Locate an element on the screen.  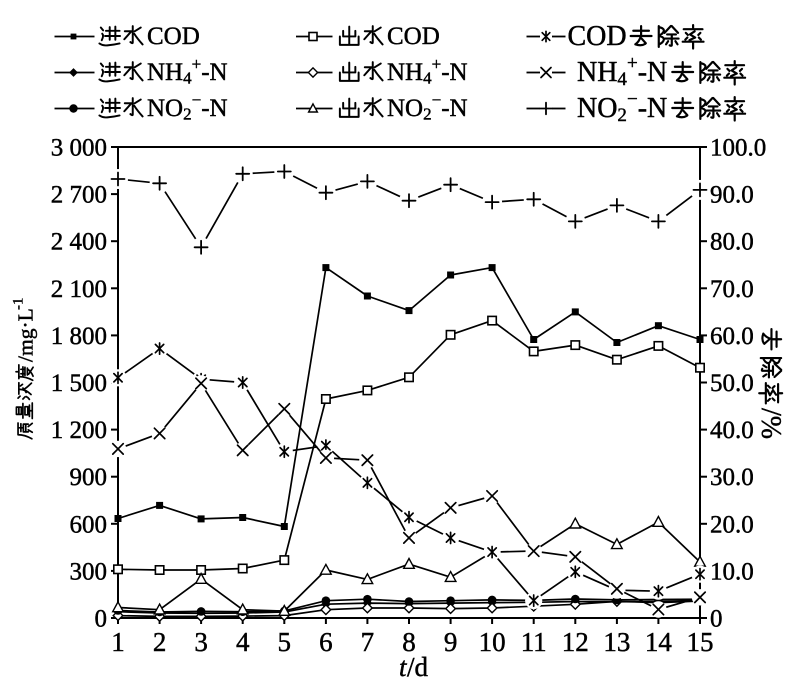
svg-text: /mg·L is located at coordinates (26, 335).